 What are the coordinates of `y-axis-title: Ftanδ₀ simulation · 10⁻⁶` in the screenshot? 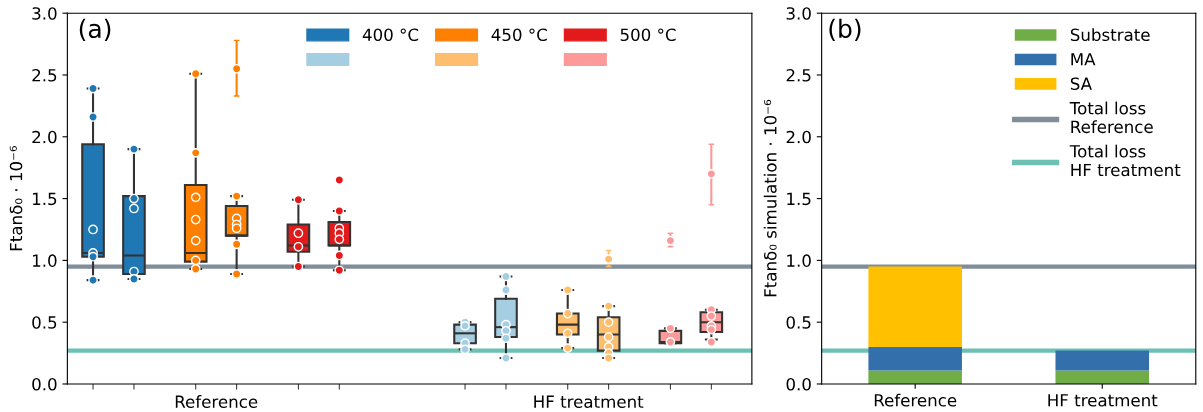 It's located at (770, 198).